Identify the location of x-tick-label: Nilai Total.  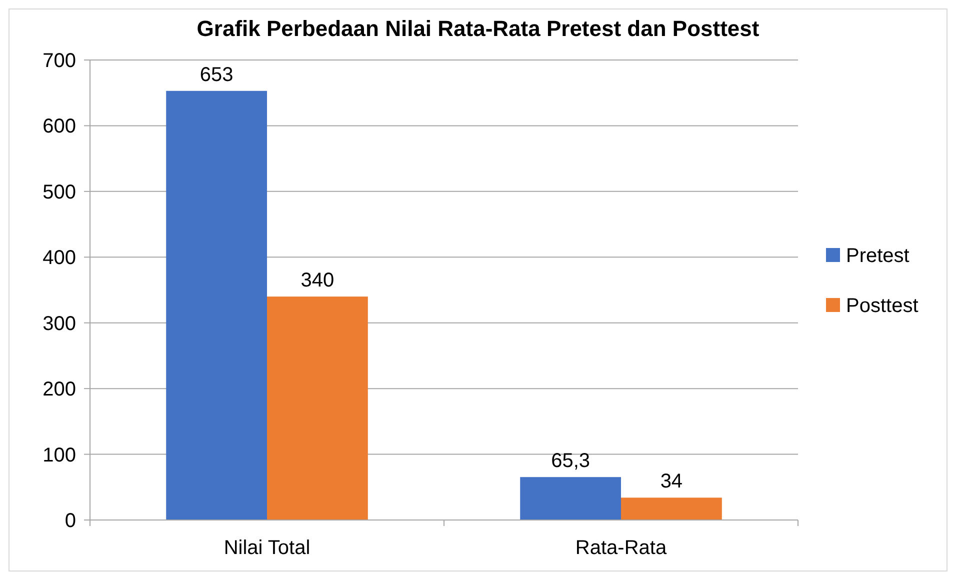
(267, 548).